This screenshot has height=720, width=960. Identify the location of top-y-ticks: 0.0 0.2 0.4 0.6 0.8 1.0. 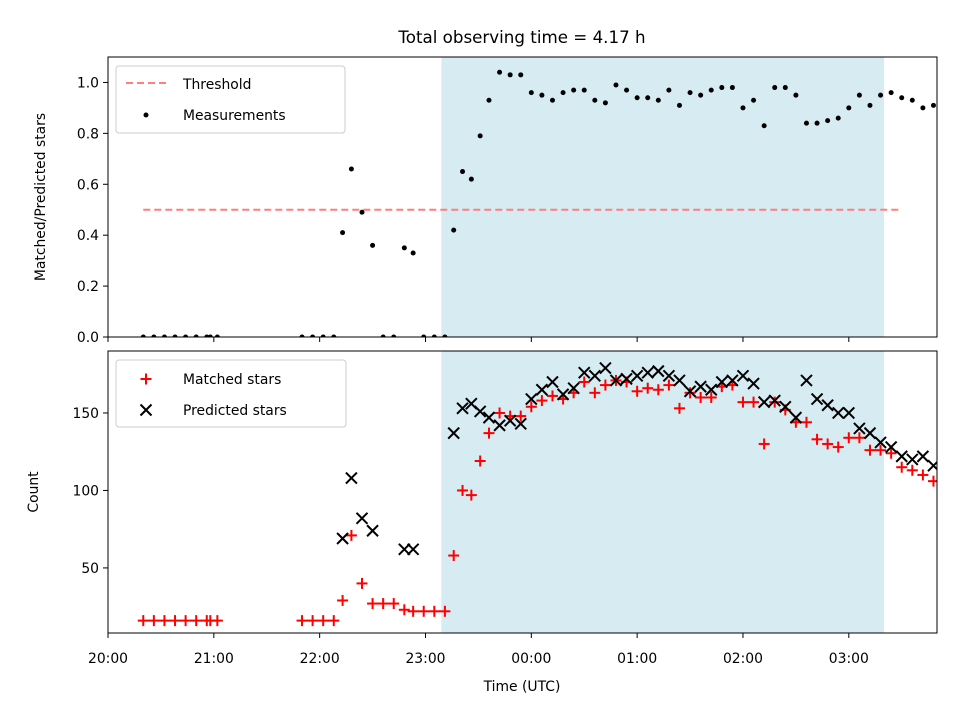
(92, 210).